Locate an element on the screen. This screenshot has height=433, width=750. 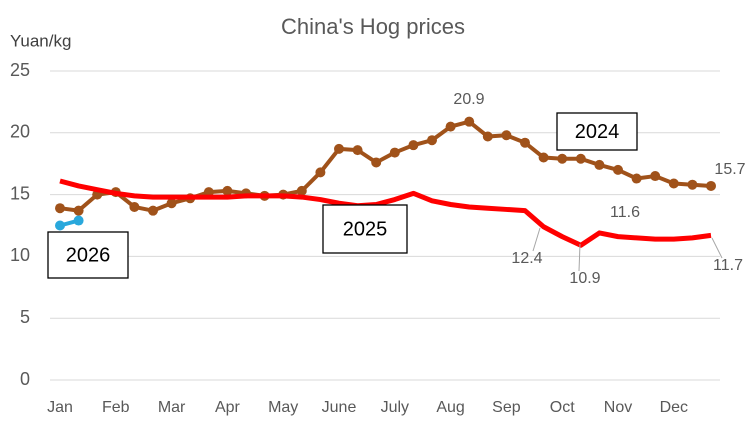
x-tick-label: Aug is located at coordinates (450, 407).